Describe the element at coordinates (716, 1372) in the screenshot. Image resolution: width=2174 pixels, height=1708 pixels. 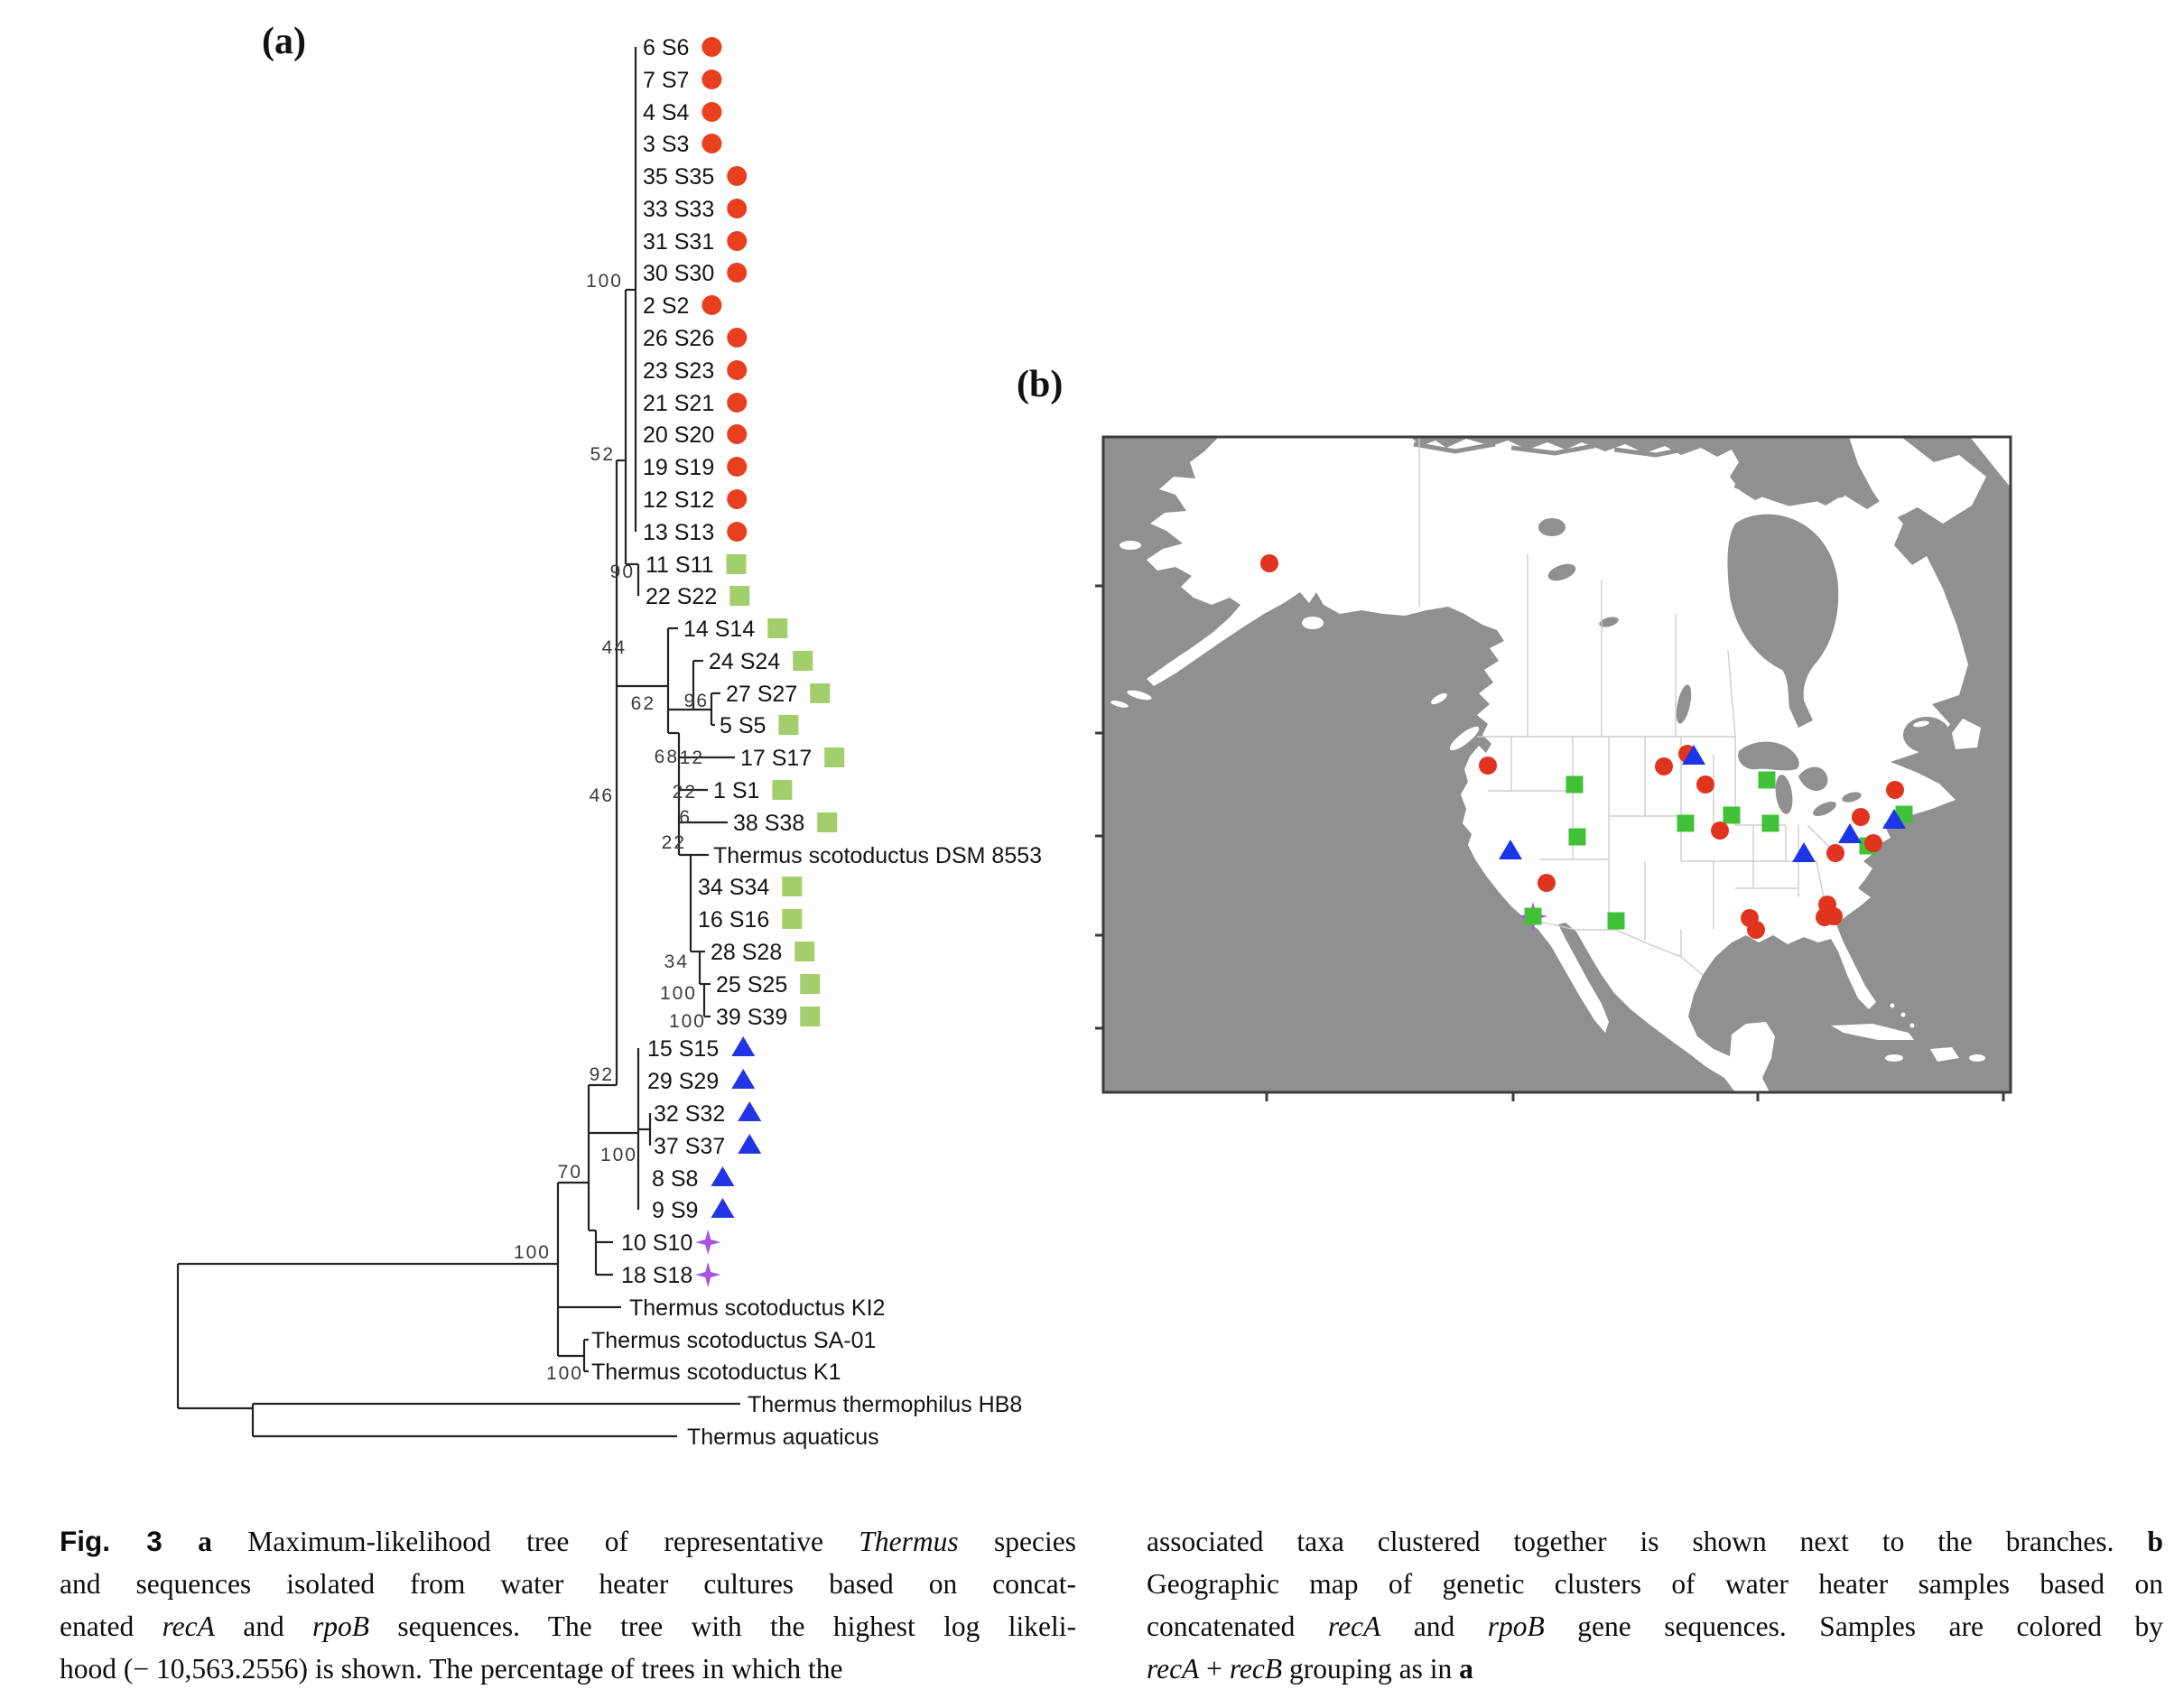
I see `leaf-label: Thermus scotoductus K1` at that location.